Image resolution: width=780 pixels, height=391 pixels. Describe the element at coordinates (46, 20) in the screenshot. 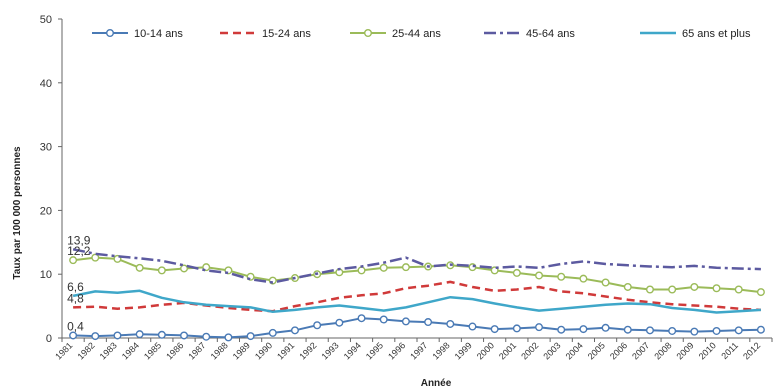

I see `y-tick-label: 50` at that location.